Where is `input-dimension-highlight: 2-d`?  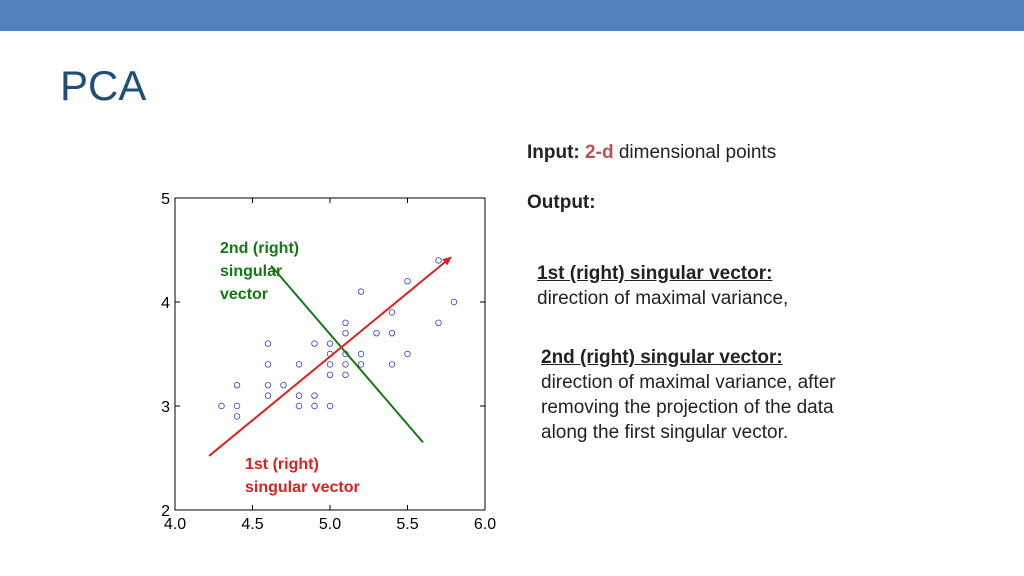 input-dimension-highlight: 2-d is located at coordinates (599, 152).